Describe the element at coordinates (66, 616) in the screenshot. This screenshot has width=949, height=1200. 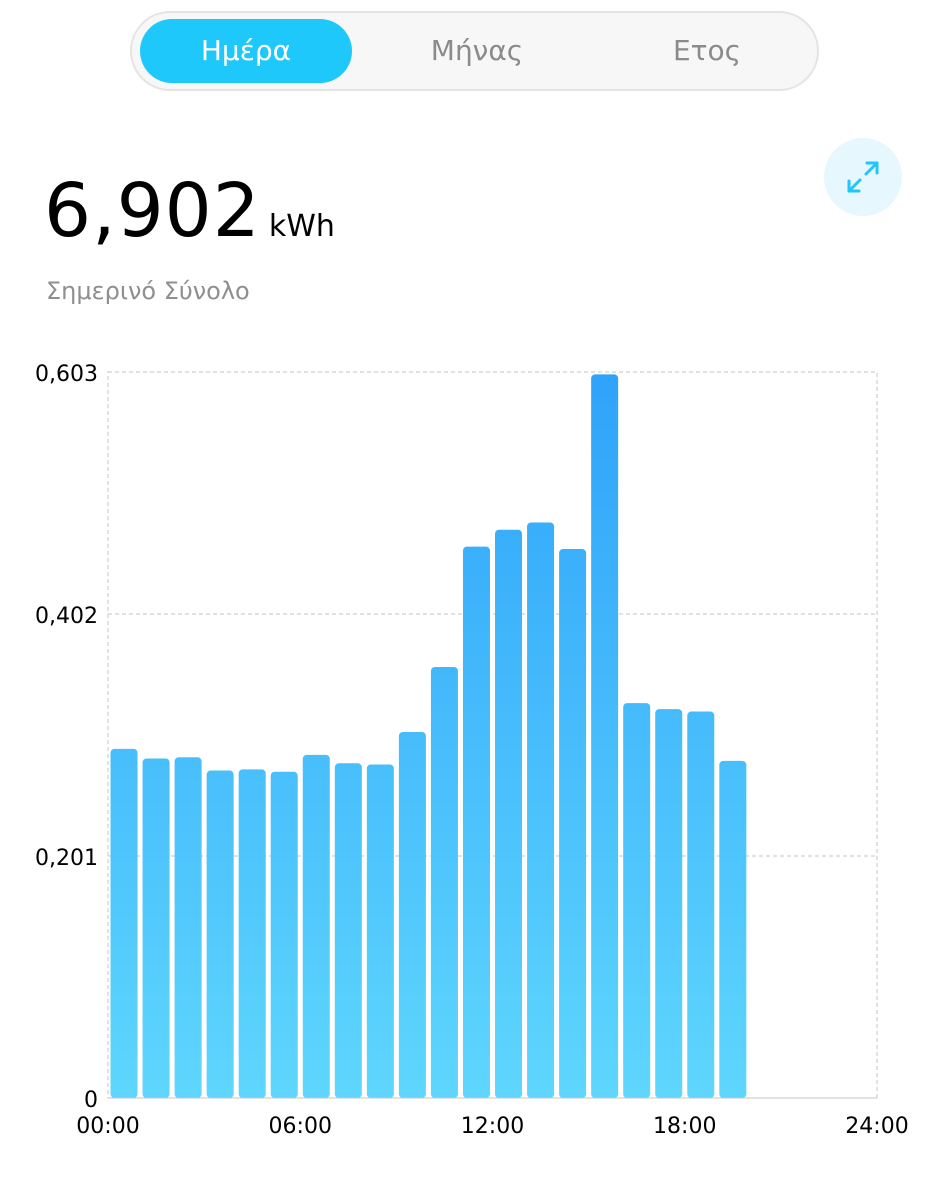
I see `y-tick-label: 0,402` at that location.